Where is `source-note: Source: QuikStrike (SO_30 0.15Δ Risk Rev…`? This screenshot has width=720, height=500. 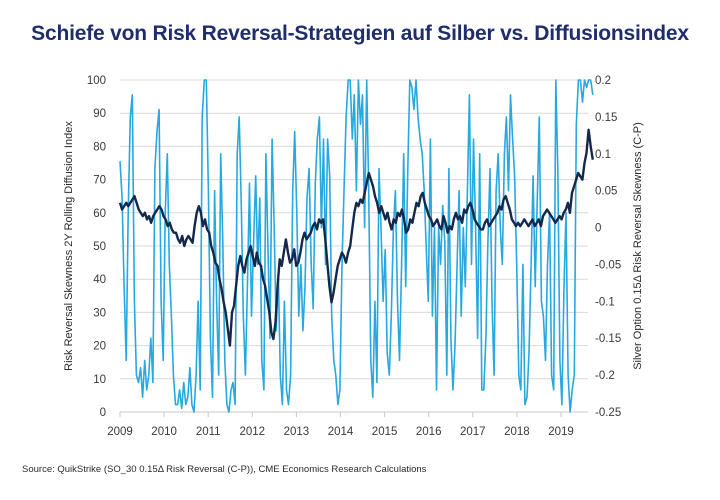
source-note: Source: QuikStrike (SO_30 0.15Δ Risk Rev… is located at coordinates (224, 469).